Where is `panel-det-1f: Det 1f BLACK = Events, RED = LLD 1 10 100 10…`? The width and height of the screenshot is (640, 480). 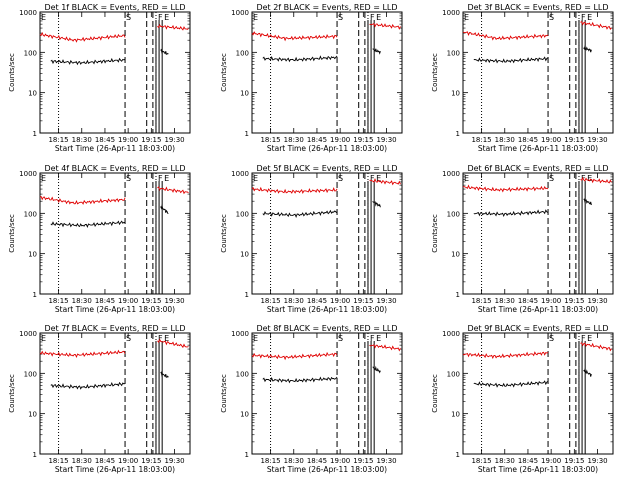
panel-det-1f: Det 1f BLACK = Events, RED = LLD 1 10 100 10… is located at coordinates (99, 78).